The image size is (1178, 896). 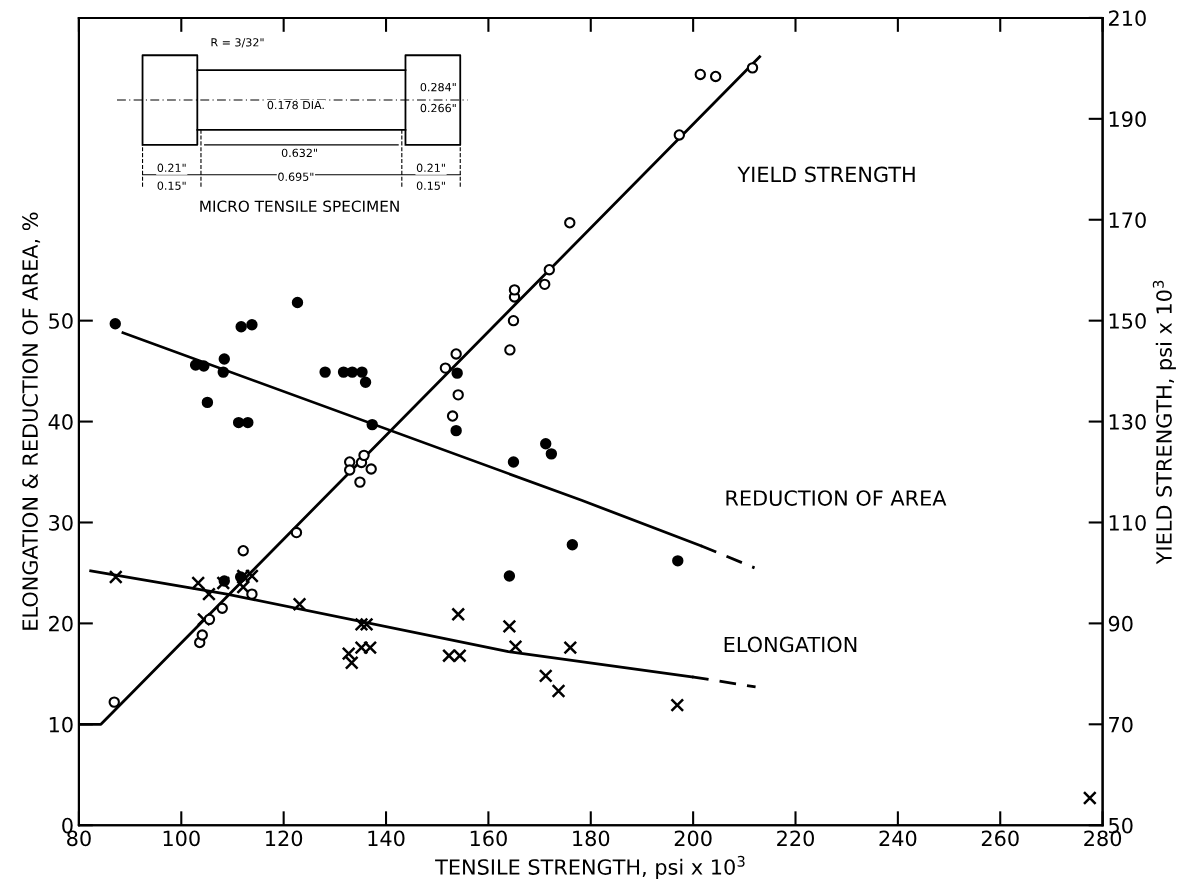 What do you see at coordinates (790, 644) in the screenshot?
I see `series-label: ELONGATION` at bounding box center [790, 644].